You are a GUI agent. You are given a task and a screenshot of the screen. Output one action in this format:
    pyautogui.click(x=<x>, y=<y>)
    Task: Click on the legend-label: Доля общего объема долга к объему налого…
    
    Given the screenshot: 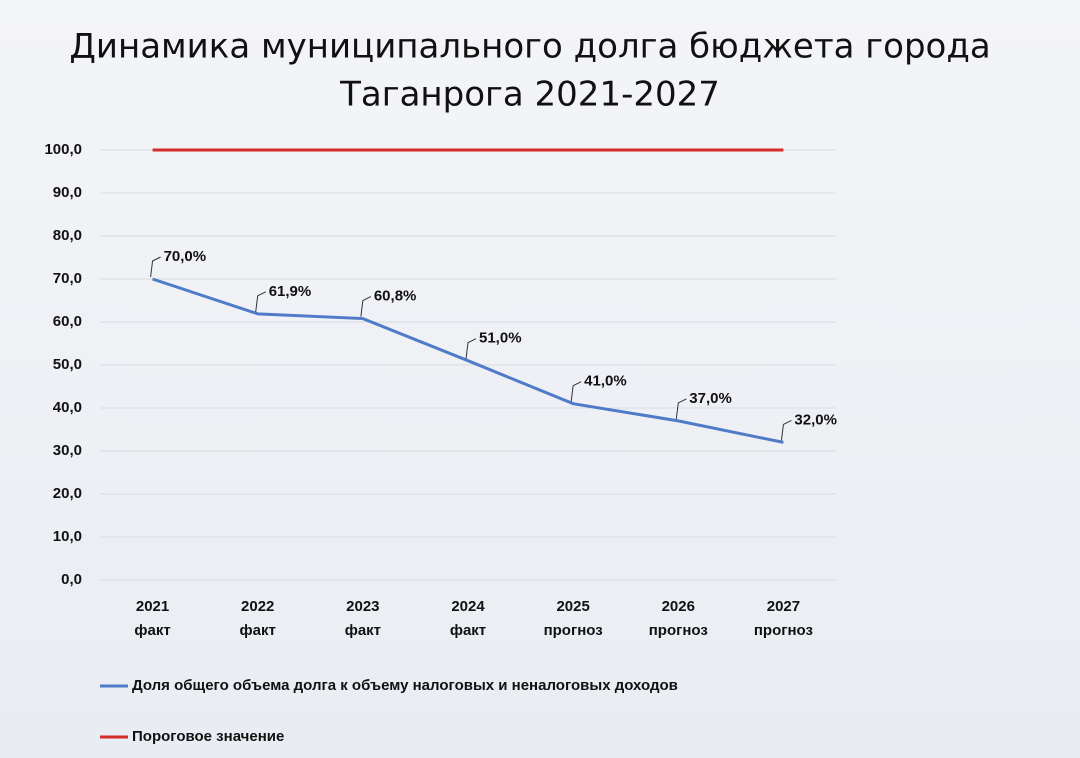 What is the action you would take?
    pyautogui.click(x=405, y=685)
    